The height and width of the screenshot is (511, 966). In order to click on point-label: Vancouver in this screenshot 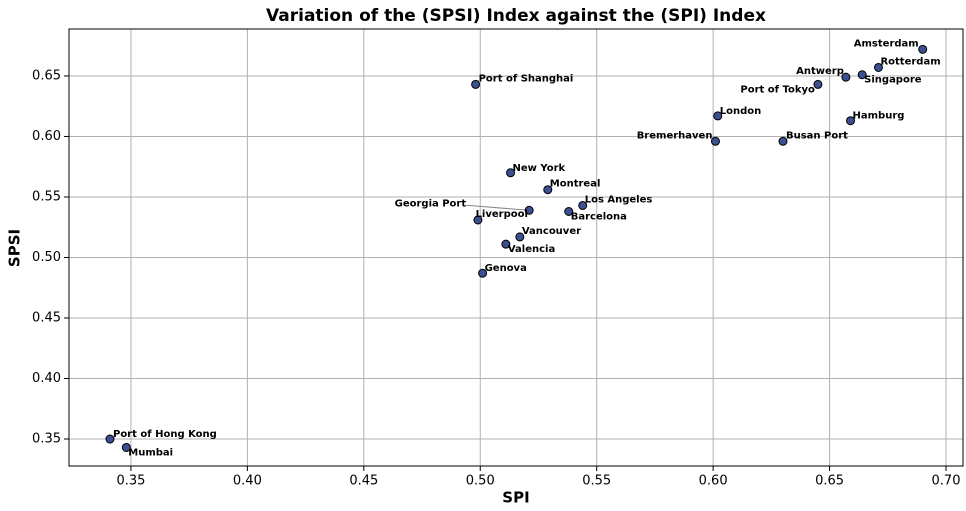, I will do `click(551, 231)`.